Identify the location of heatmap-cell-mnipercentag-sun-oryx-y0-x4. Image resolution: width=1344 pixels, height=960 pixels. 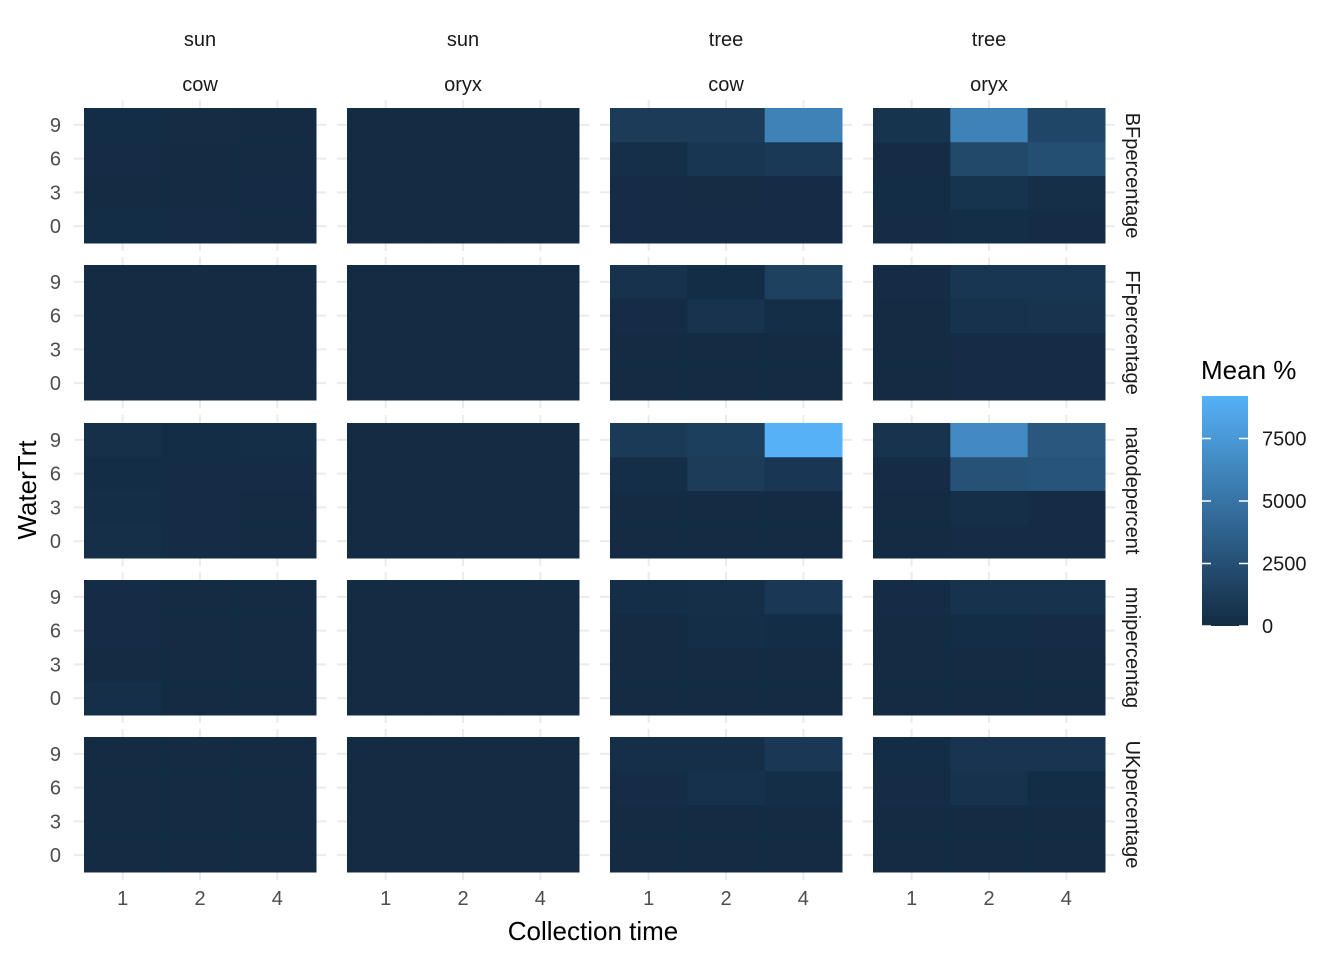
(540, 698).